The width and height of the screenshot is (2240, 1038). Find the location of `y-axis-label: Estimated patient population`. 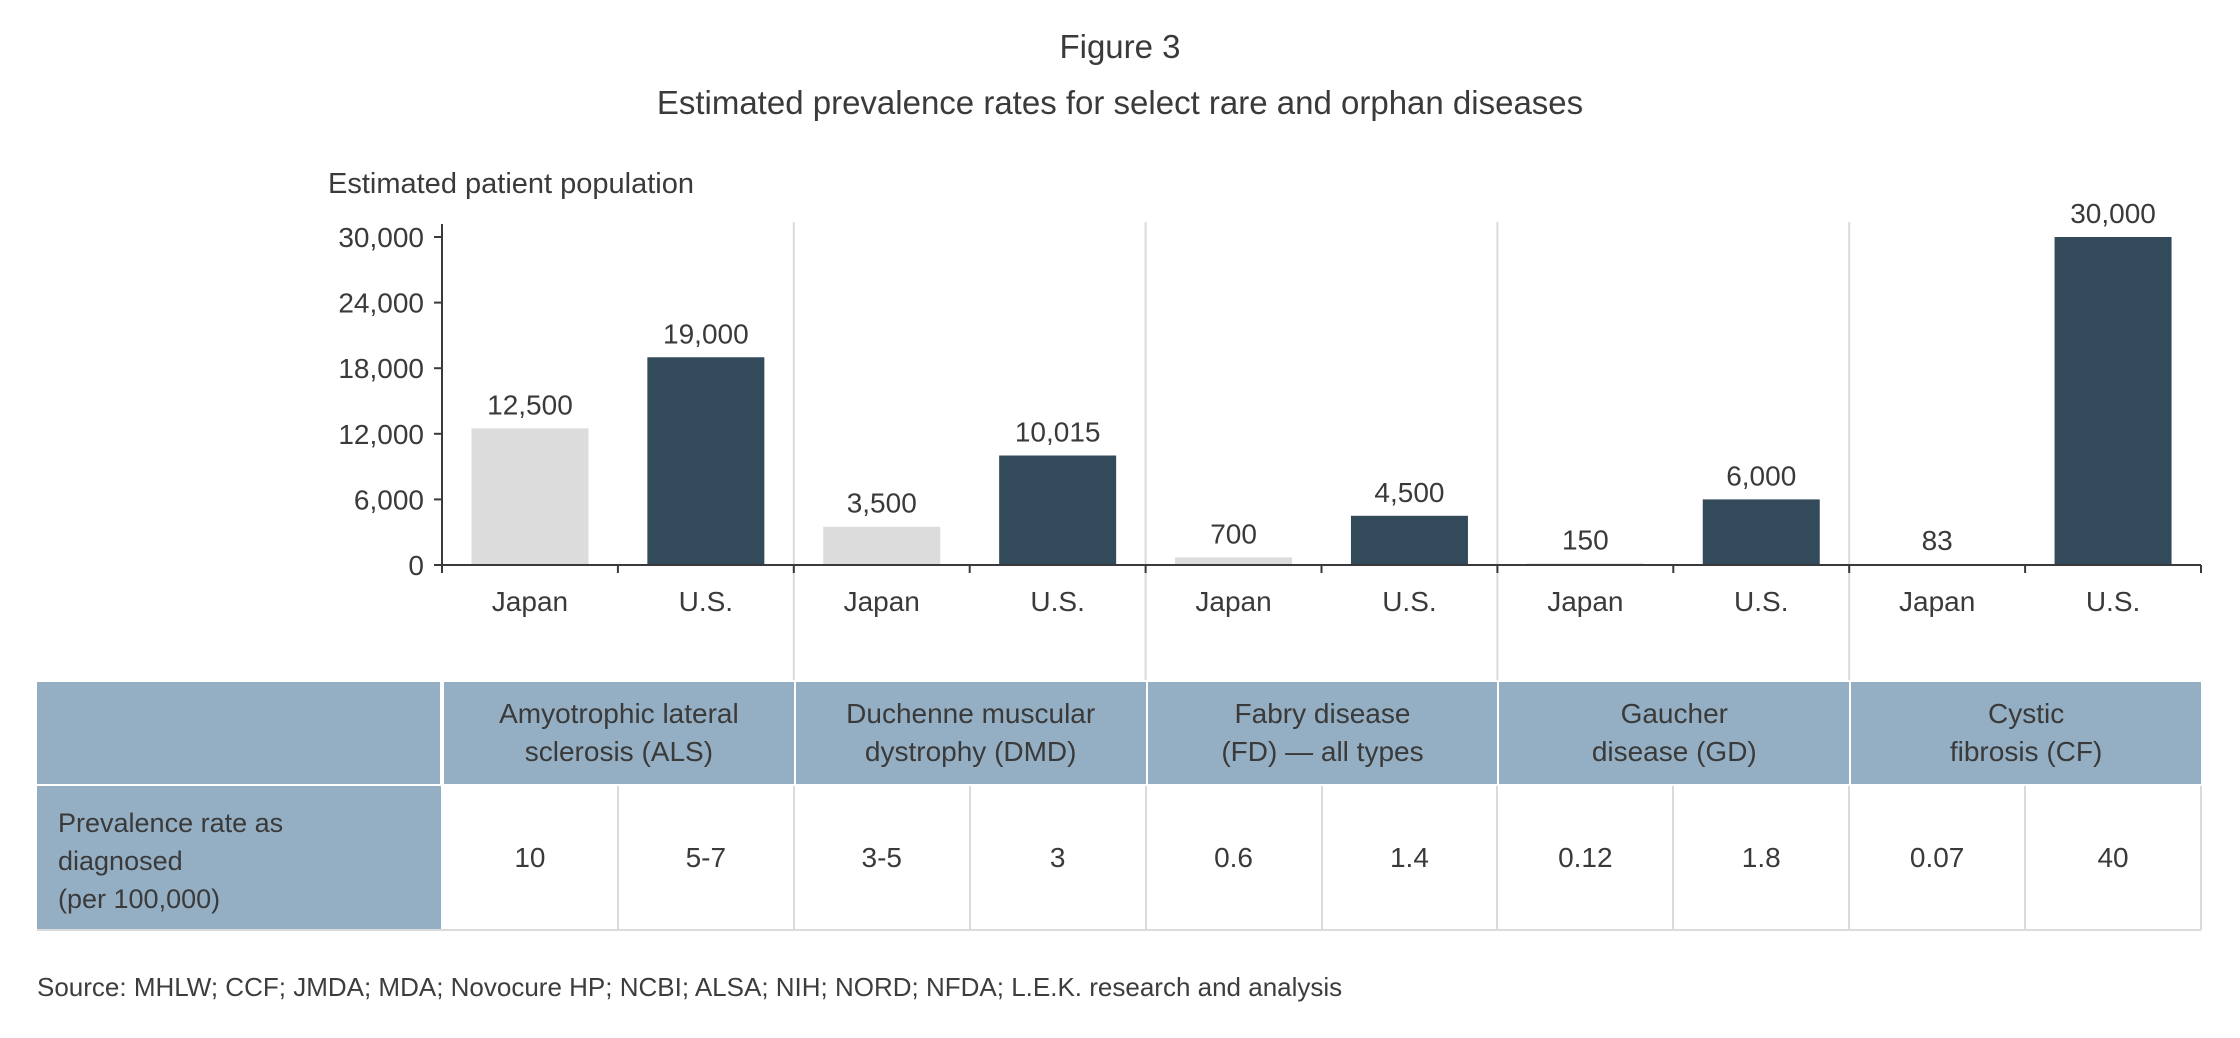

y-axis-label: Estimated patient population is located at coordinates (511, 184).